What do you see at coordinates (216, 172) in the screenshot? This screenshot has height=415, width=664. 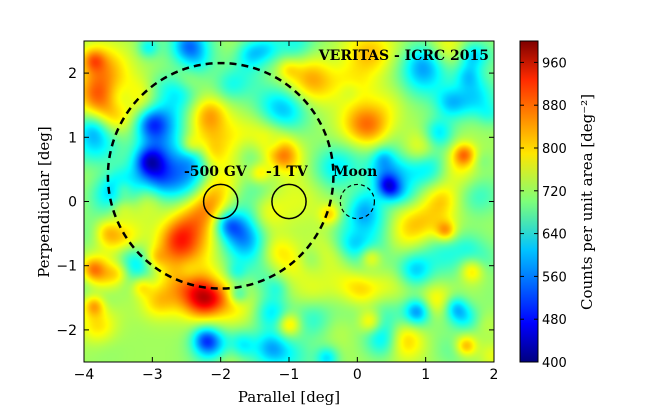 I see `label-500gv: -500 GV` at bounding box center [216, 172].